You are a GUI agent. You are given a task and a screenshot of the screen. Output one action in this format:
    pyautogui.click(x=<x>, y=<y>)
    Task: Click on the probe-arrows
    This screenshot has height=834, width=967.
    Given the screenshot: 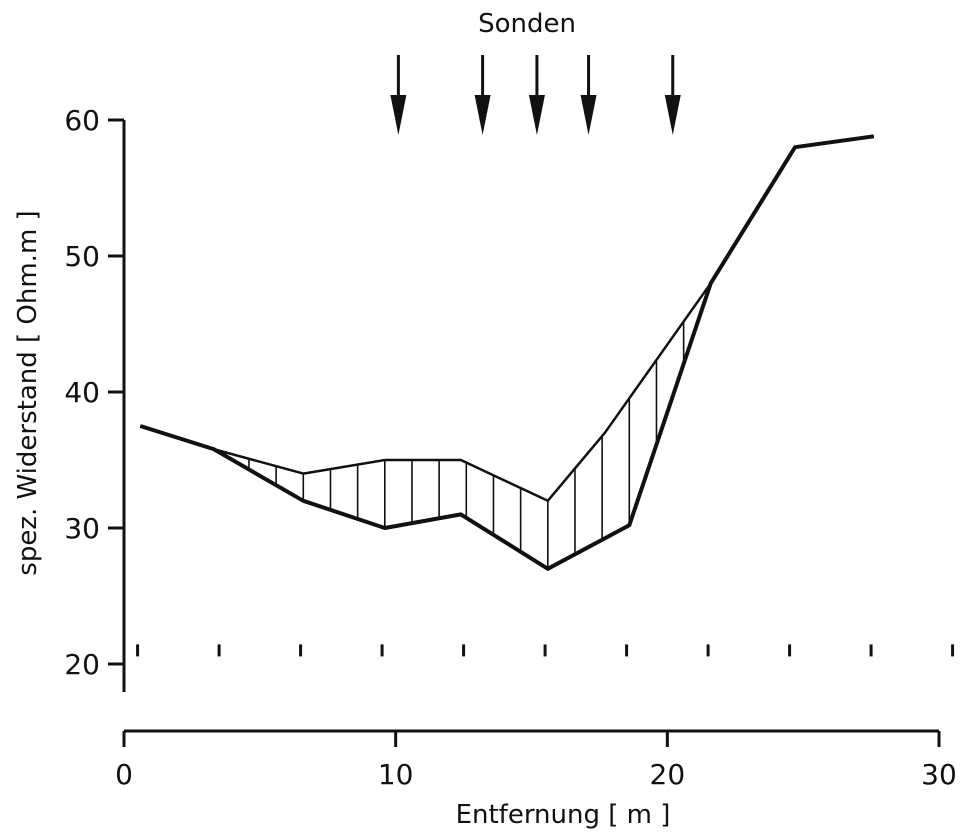 What is the action you would take?
    pyautogui.click(x=535, y=95)
    